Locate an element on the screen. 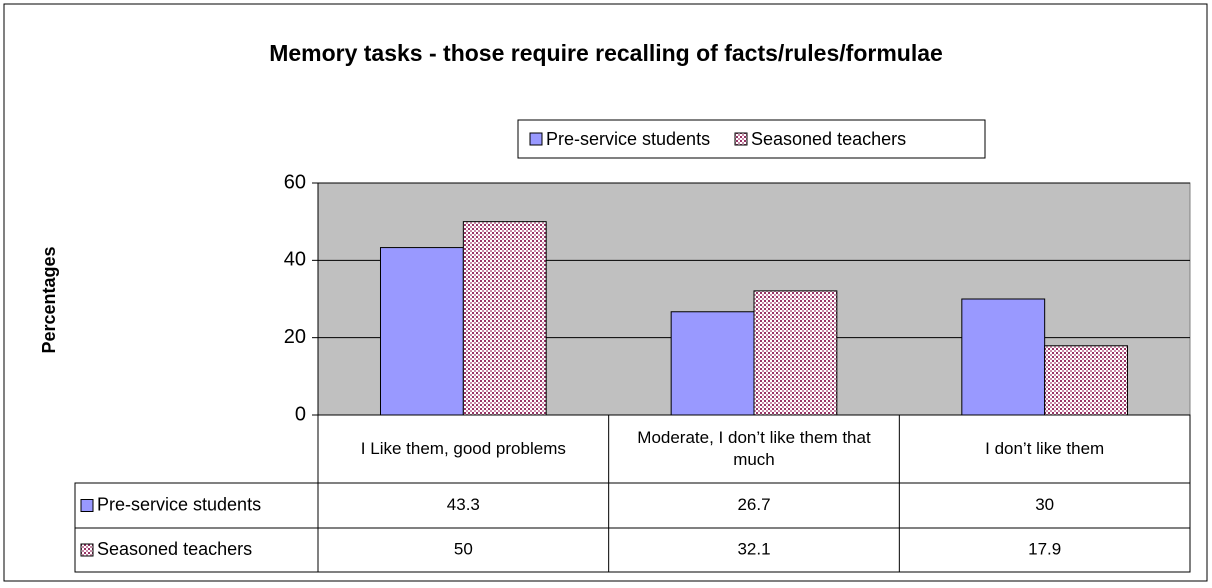 The image size is (1212, 588). x-tick-label: I don’t like them is located at coordinates (1045, 448).